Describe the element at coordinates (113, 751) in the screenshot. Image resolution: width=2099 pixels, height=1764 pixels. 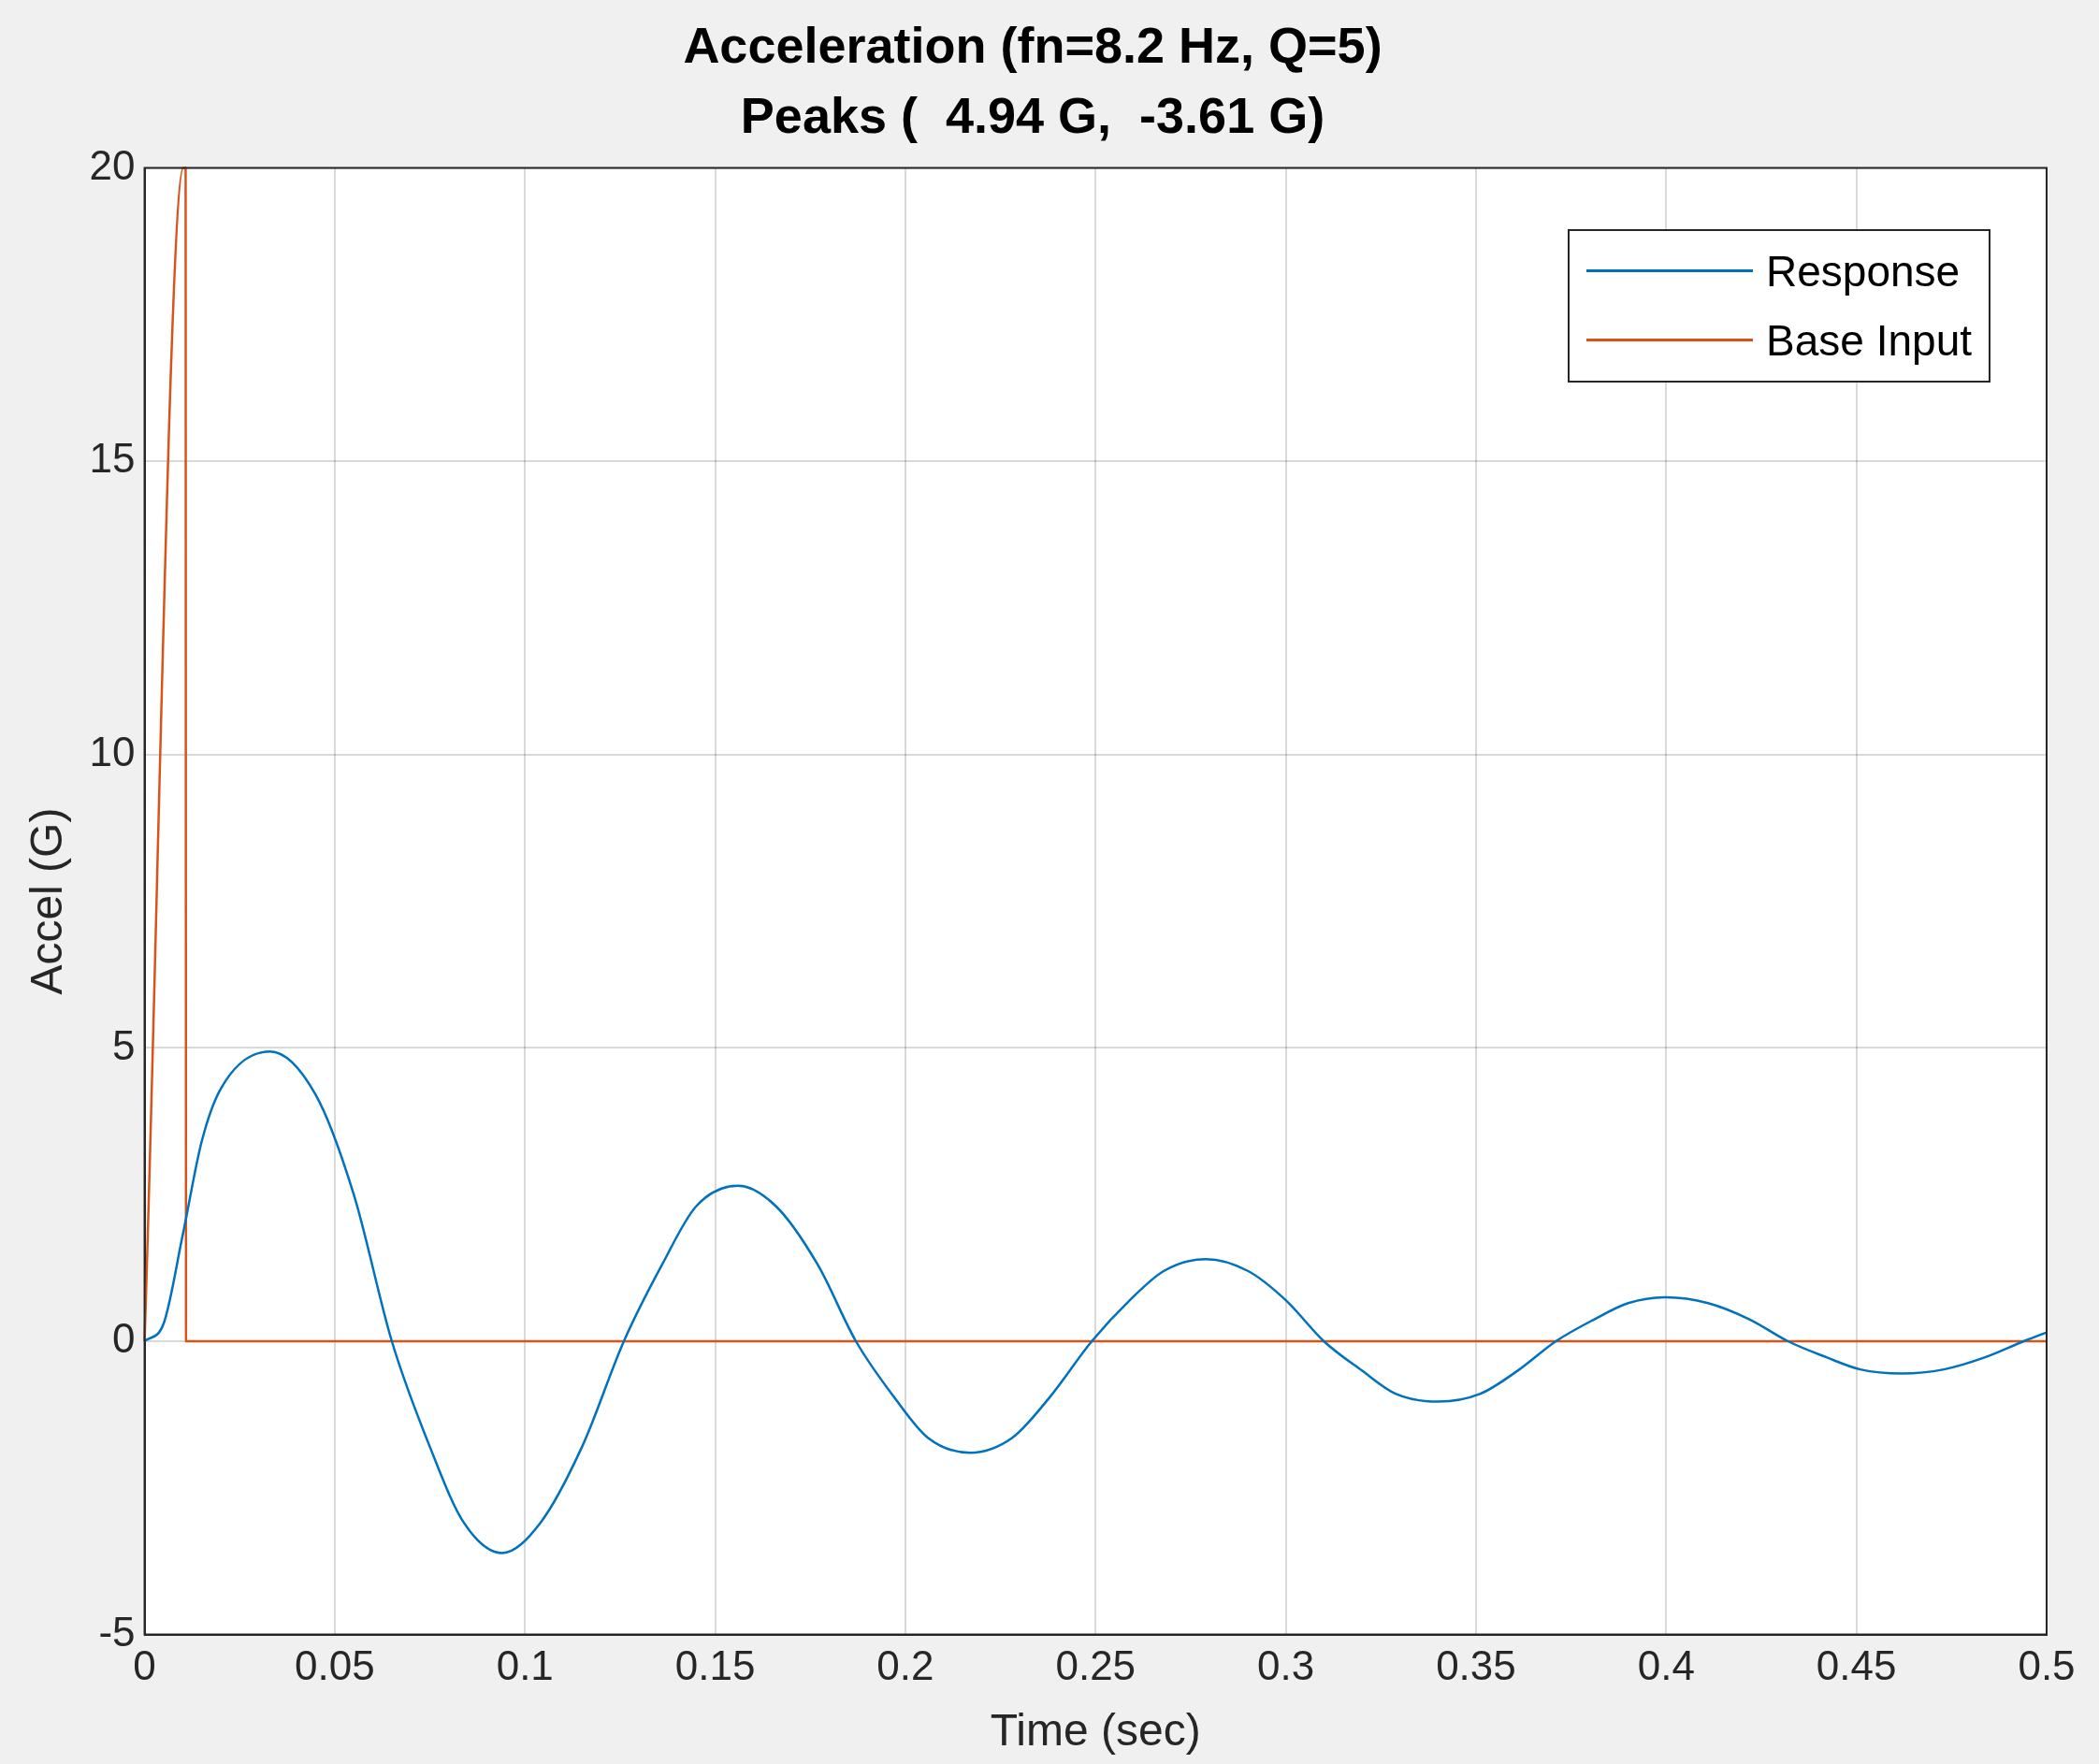
I see `y-tick-label: 10` at that location.